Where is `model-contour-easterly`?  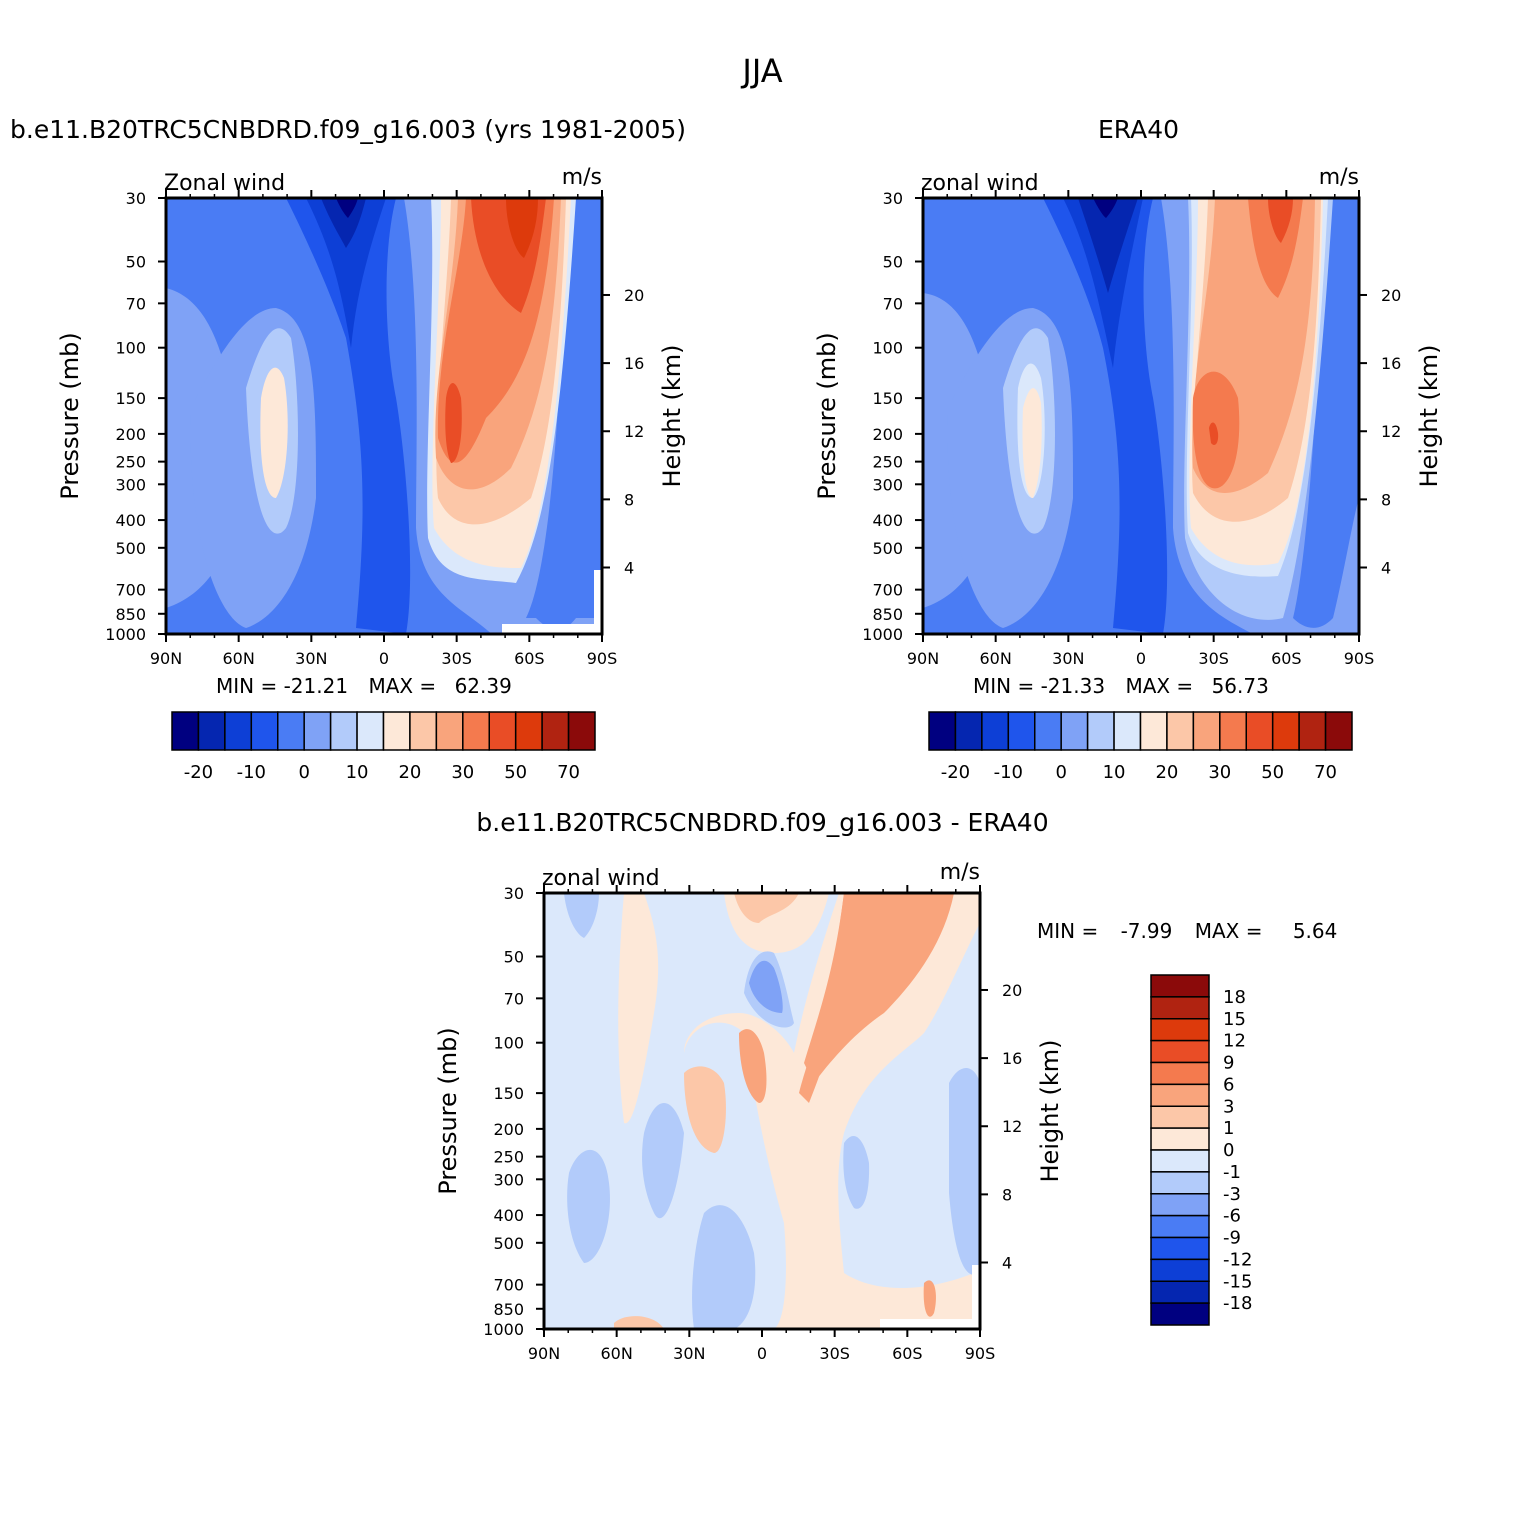 model-contour-easterly is located at coordinates (348, 416).